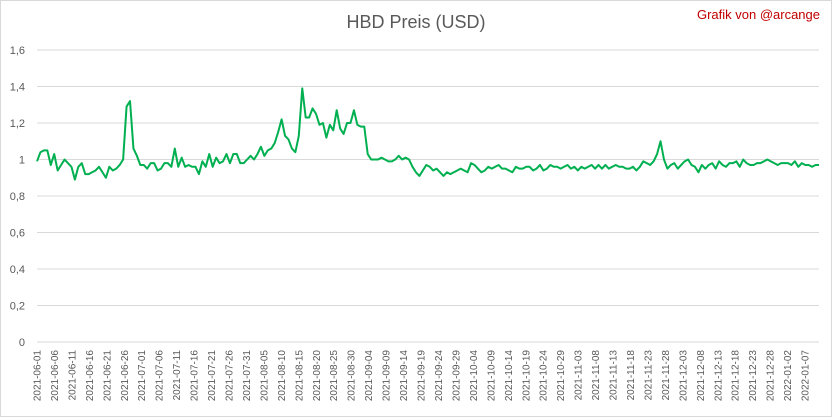  What do you see at coordinates (683, 376) in the screenshot?
I see `x-tick-label: 2021-12-03` at bounding box center [683, 376].